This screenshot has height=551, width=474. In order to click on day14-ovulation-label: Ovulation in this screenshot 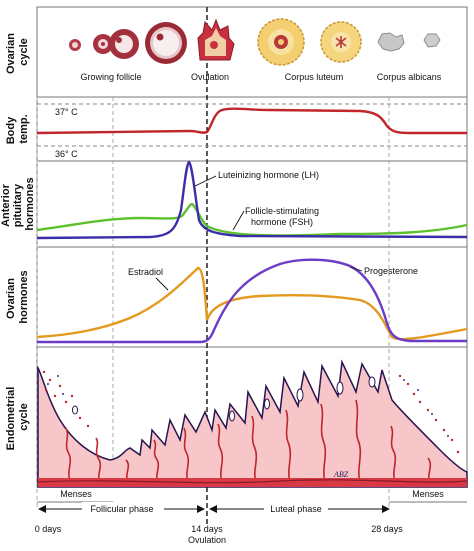, I will do `click(207, 540)`.